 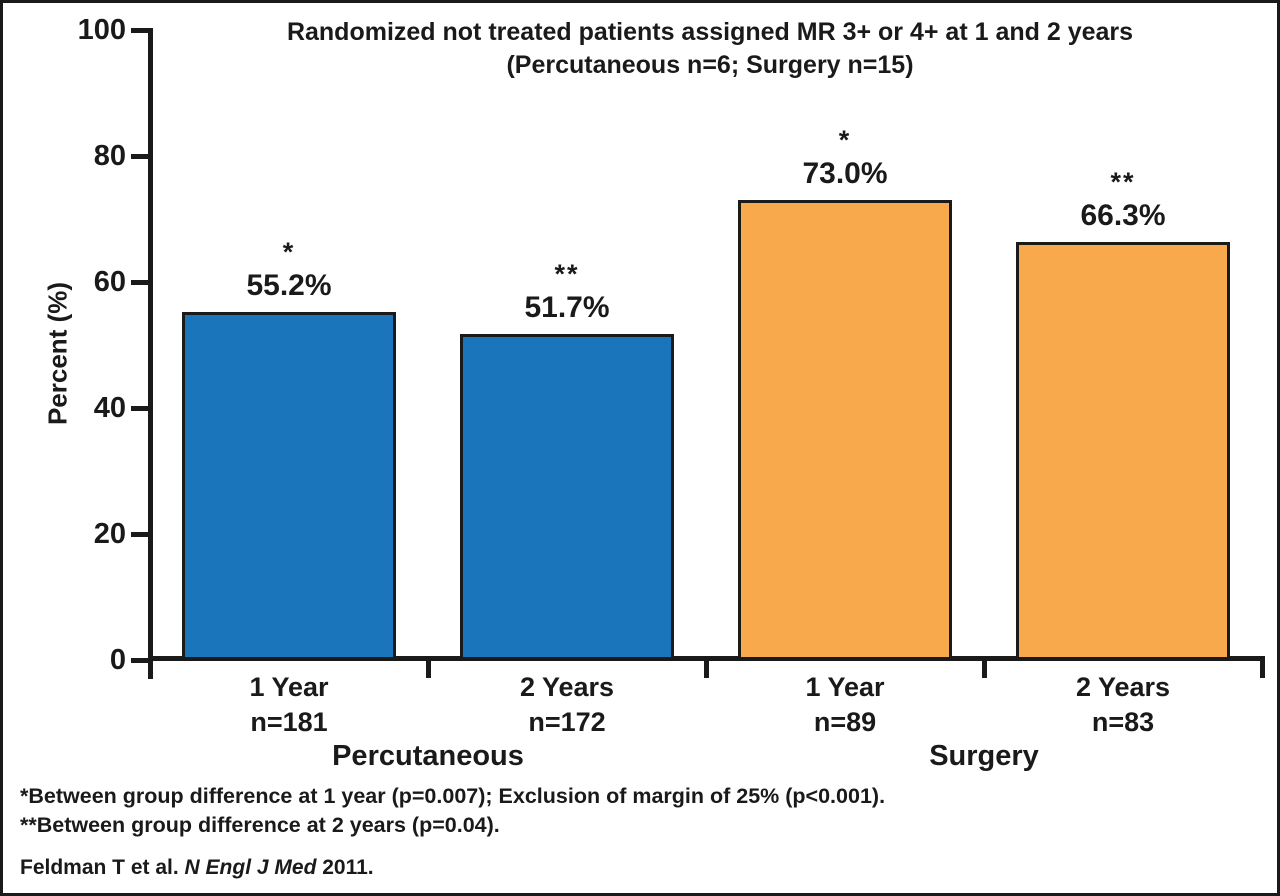 I want to click on bar-value-label: 51.7%, so click(x=567, y=308).